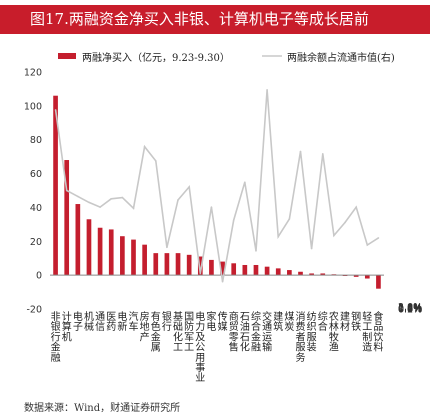 This screenshot has width=430, height=416. What do you see at coordinates (189, 332) in the screenshot?
I see `x-tick-label: 国防军工` at bounding box center [189, 332].